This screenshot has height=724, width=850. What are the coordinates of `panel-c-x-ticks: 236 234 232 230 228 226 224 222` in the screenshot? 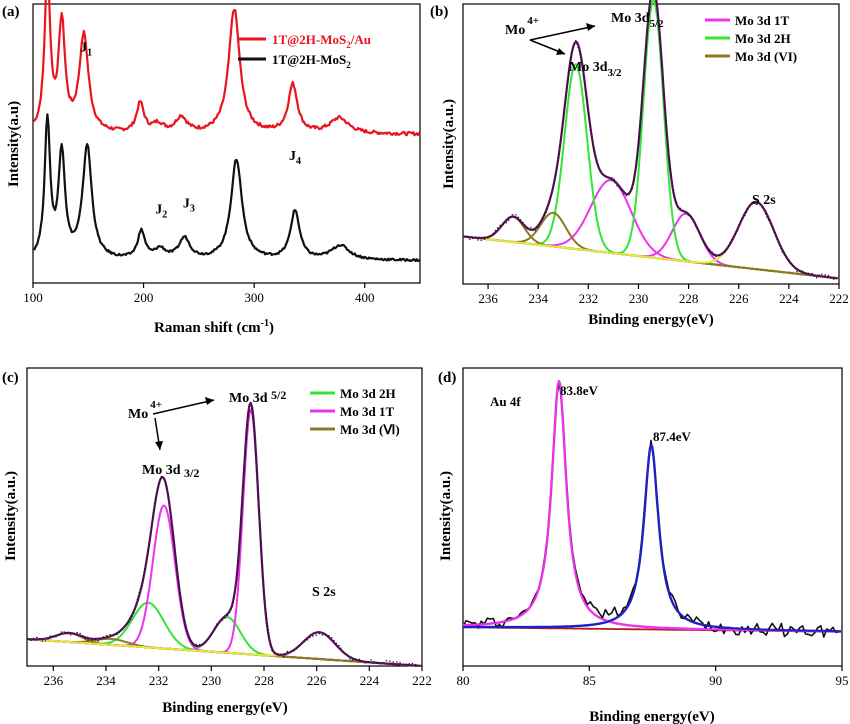 It's located at (238, 677).